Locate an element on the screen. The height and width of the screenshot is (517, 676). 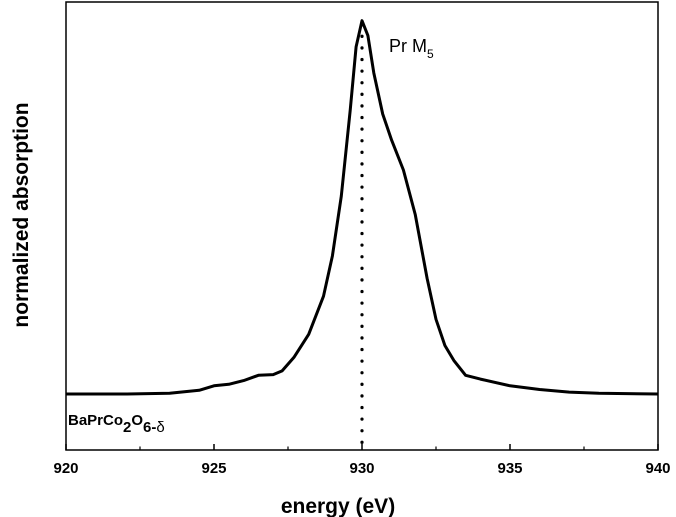
edge-annotation-element: Pr M is located at coordinates (408, 46).